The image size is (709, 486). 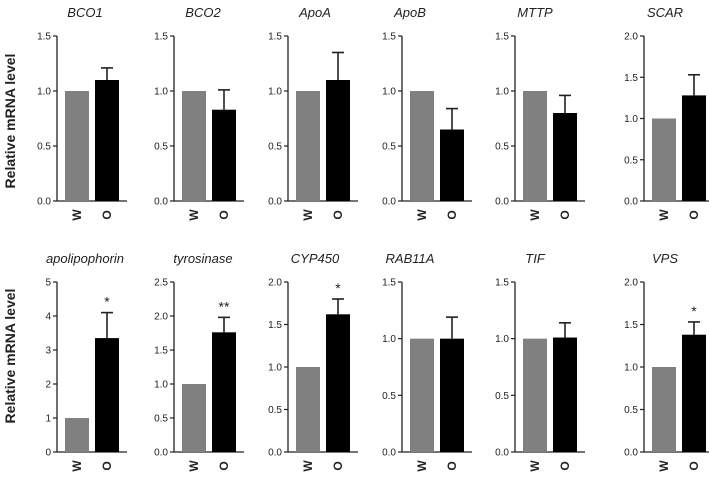 What do you see at coordinates (85, 258) in the screenshot?
I see `panel-title: apolipophorin` at bounding box center [85, 258].